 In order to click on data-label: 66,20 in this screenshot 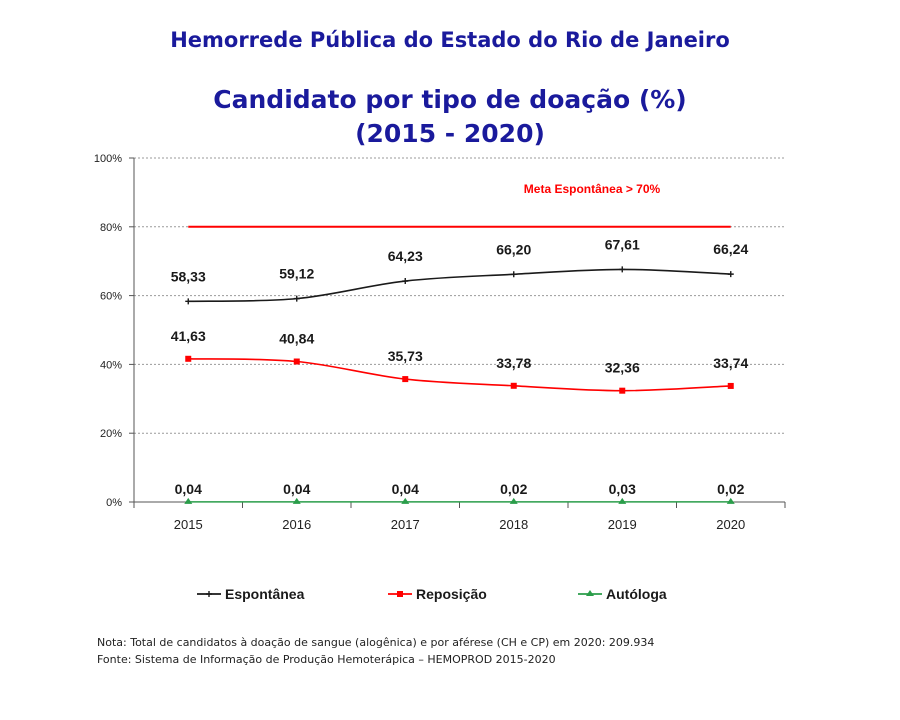, I will do `click(513, 249)`.